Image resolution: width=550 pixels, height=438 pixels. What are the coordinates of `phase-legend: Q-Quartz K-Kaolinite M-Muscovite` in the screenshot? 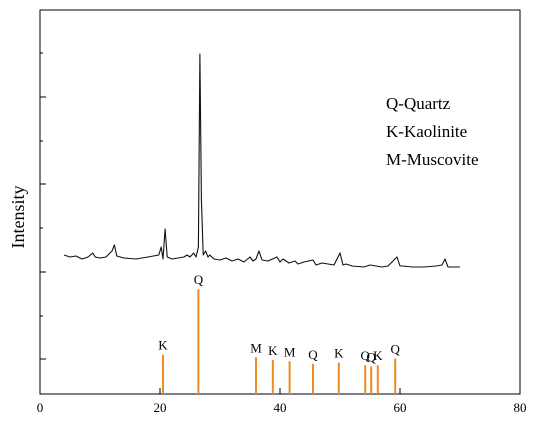 It's located at (432, 131).